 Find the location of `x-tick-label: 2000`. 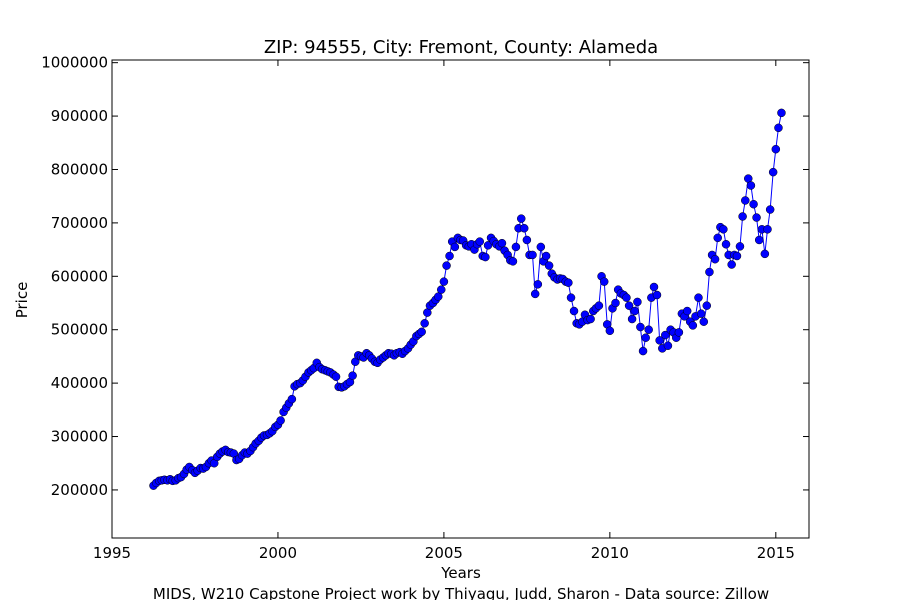

x-tick-label: 2000 is located at coordinates (278, 553).